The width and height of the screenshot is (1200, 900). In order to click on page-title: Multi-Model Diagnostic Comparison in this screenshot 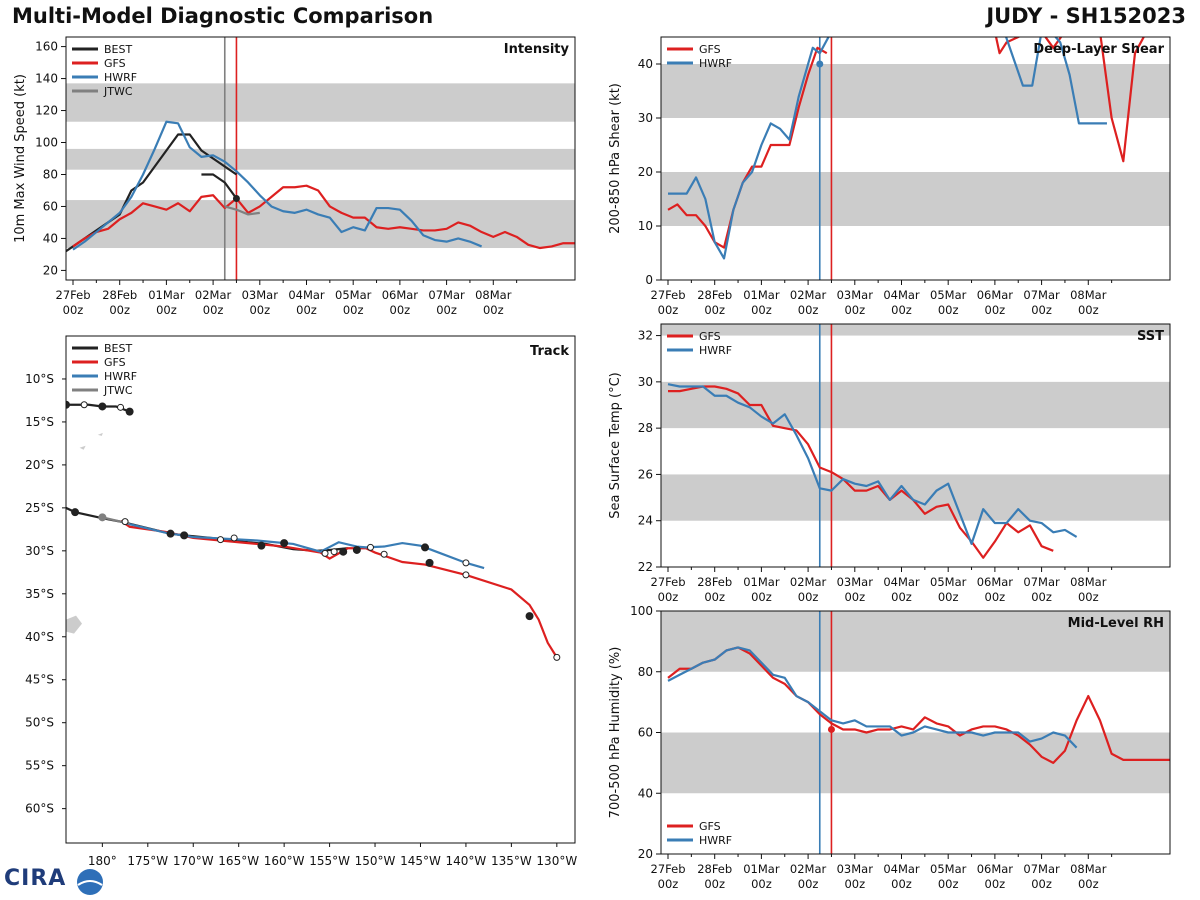, I will do `click(223, 16)`.